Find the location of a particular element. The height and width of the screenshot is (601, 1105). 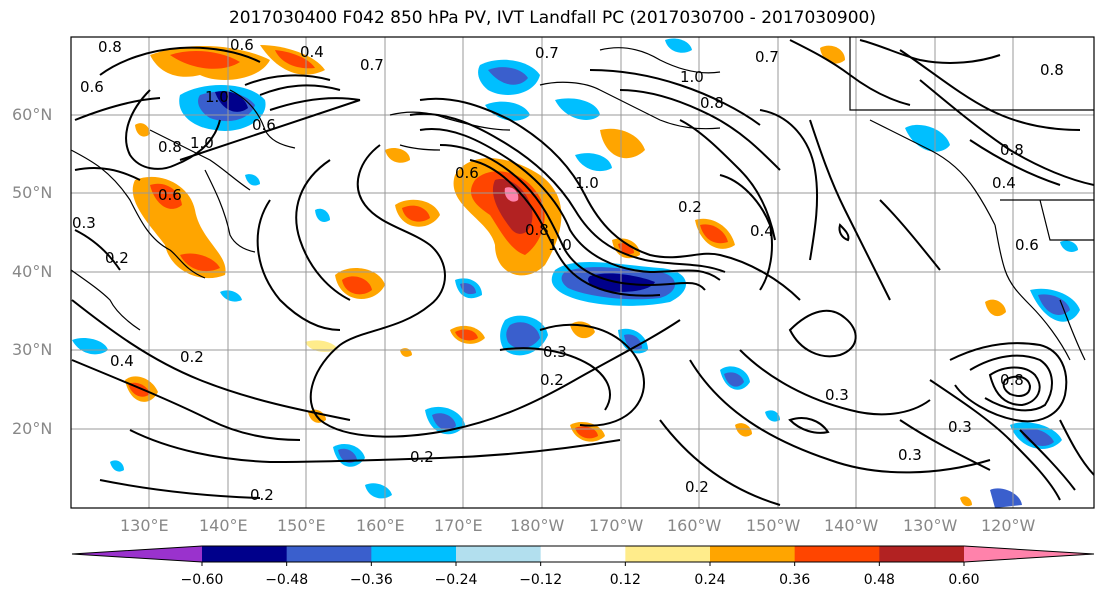

lon-label: 140°W is located at coordinates (851, 525).